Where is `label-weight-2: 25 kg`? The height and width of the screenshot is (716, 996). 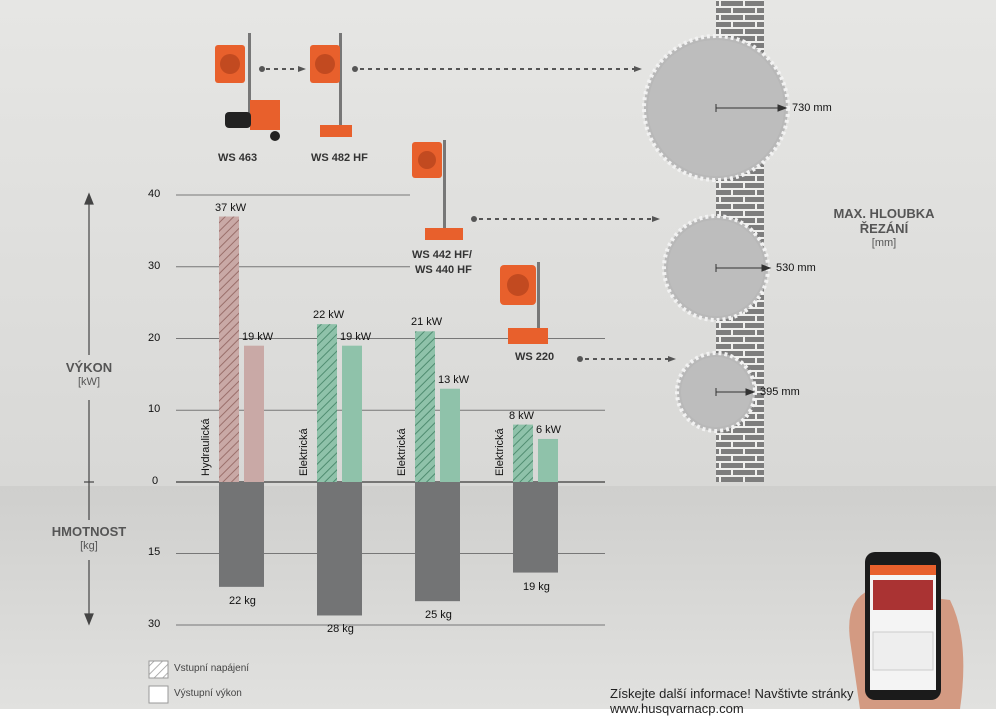 label-weight-2: 25 kg is located at coordinates (438, 615).